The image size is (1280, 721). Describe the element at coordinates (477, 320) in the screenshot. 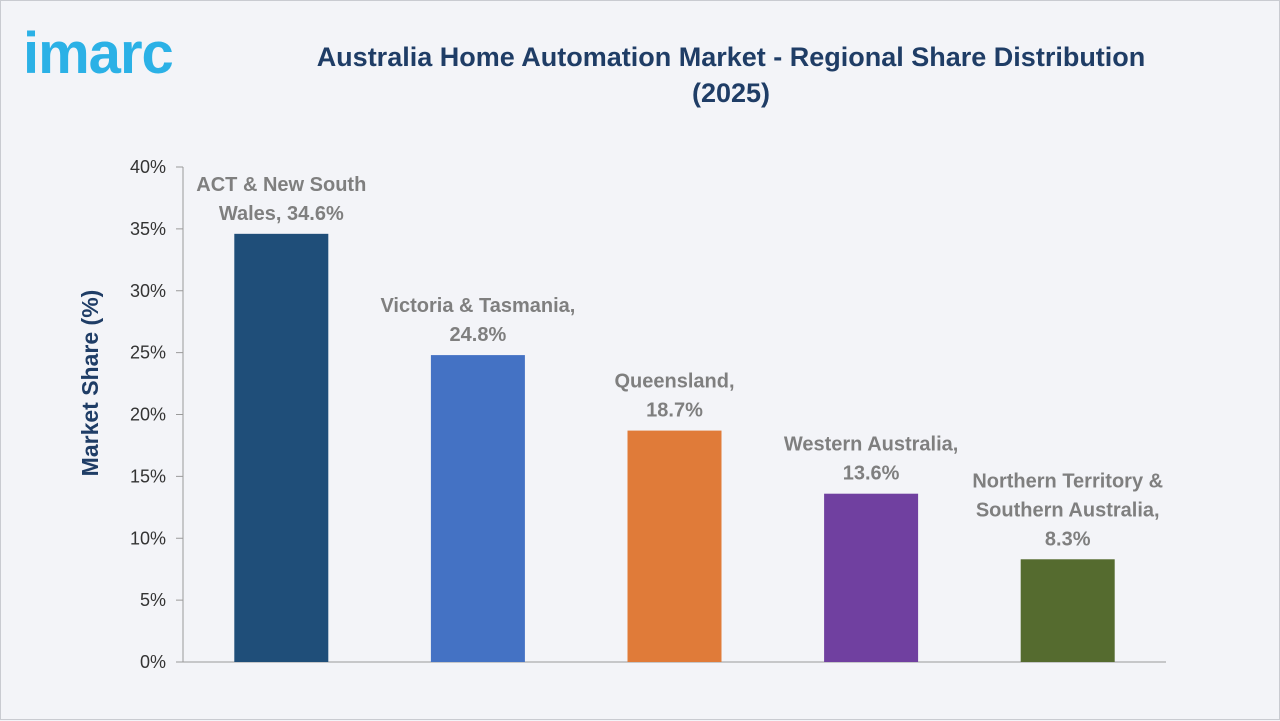

I see `data-label: Victoria & Tasmania, 24.8%` at that location.